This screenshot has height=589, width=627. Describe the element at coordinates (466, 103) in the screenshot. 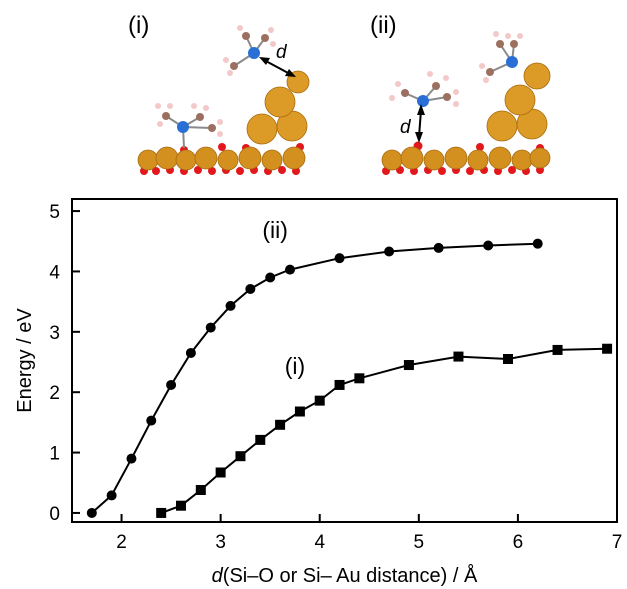

I see `inset-ii-structure-image` at that location.